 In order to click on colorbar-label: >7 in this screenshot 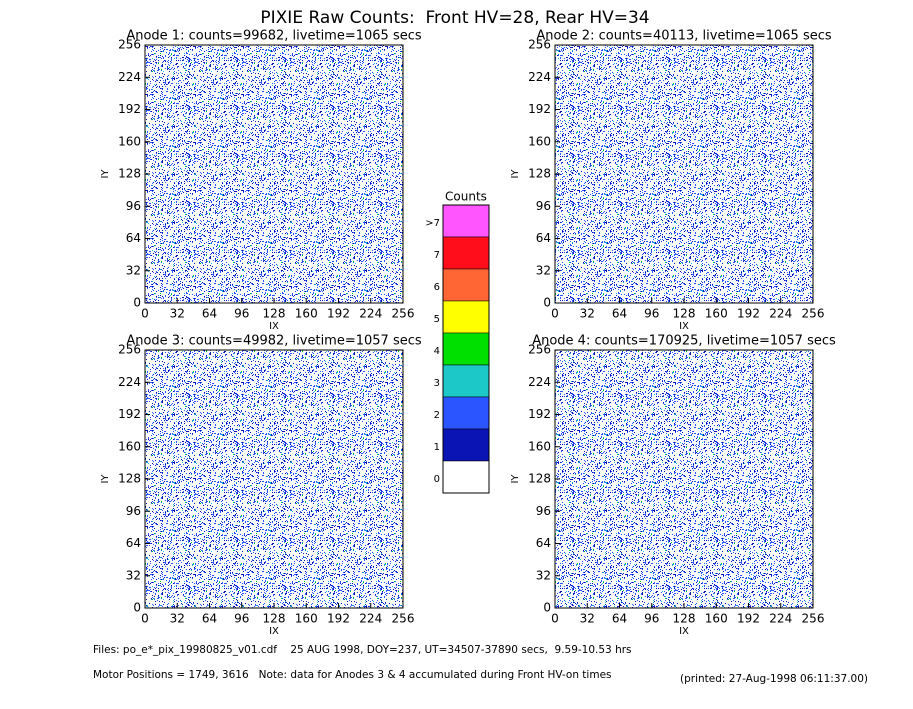, I will do `click(432, 223)`.